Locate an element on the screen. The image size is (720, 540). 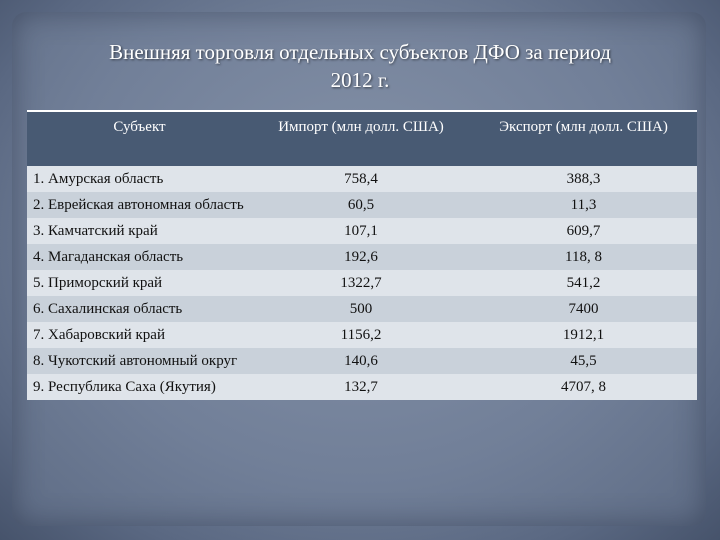
table-row: 8. Чукотский автономный округ 140,6 45,5 is located at coordinates (362, 361).